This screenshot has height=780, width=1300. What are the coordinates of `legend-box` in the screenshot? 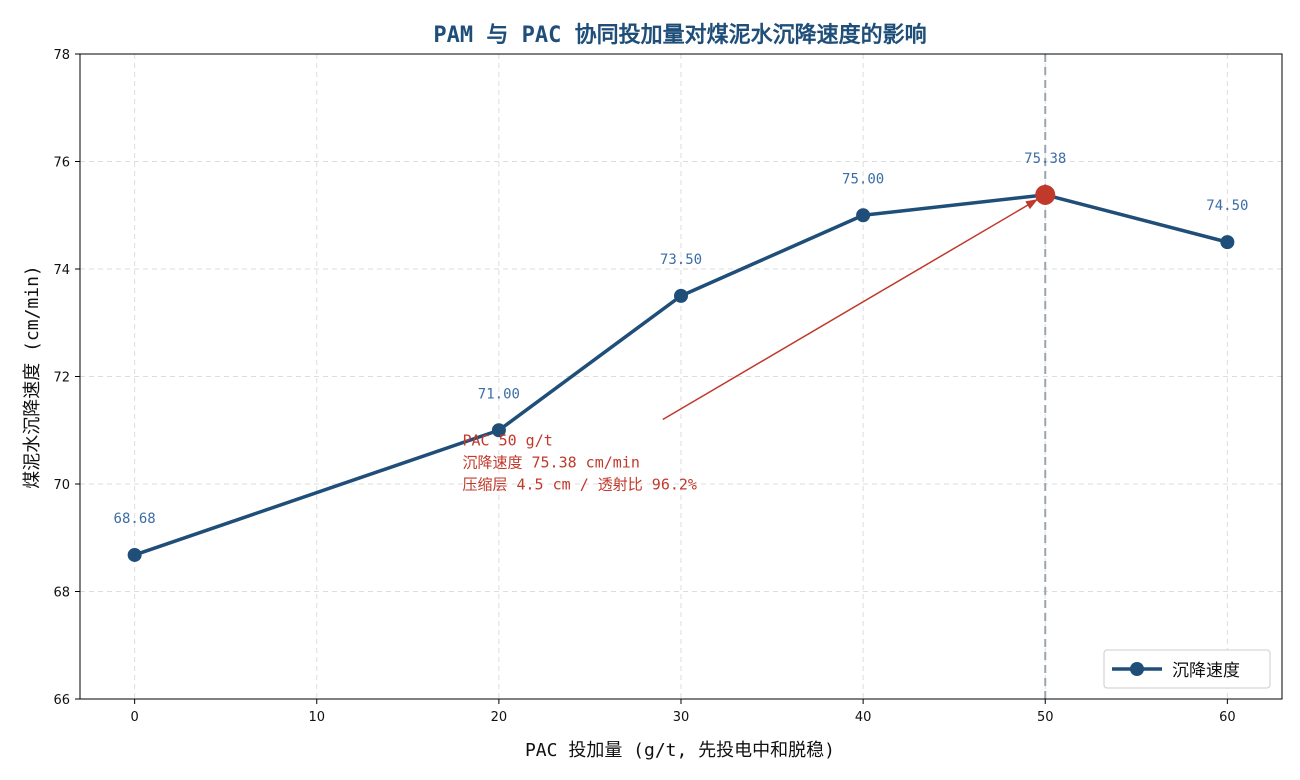 It's located at (1187, 669).